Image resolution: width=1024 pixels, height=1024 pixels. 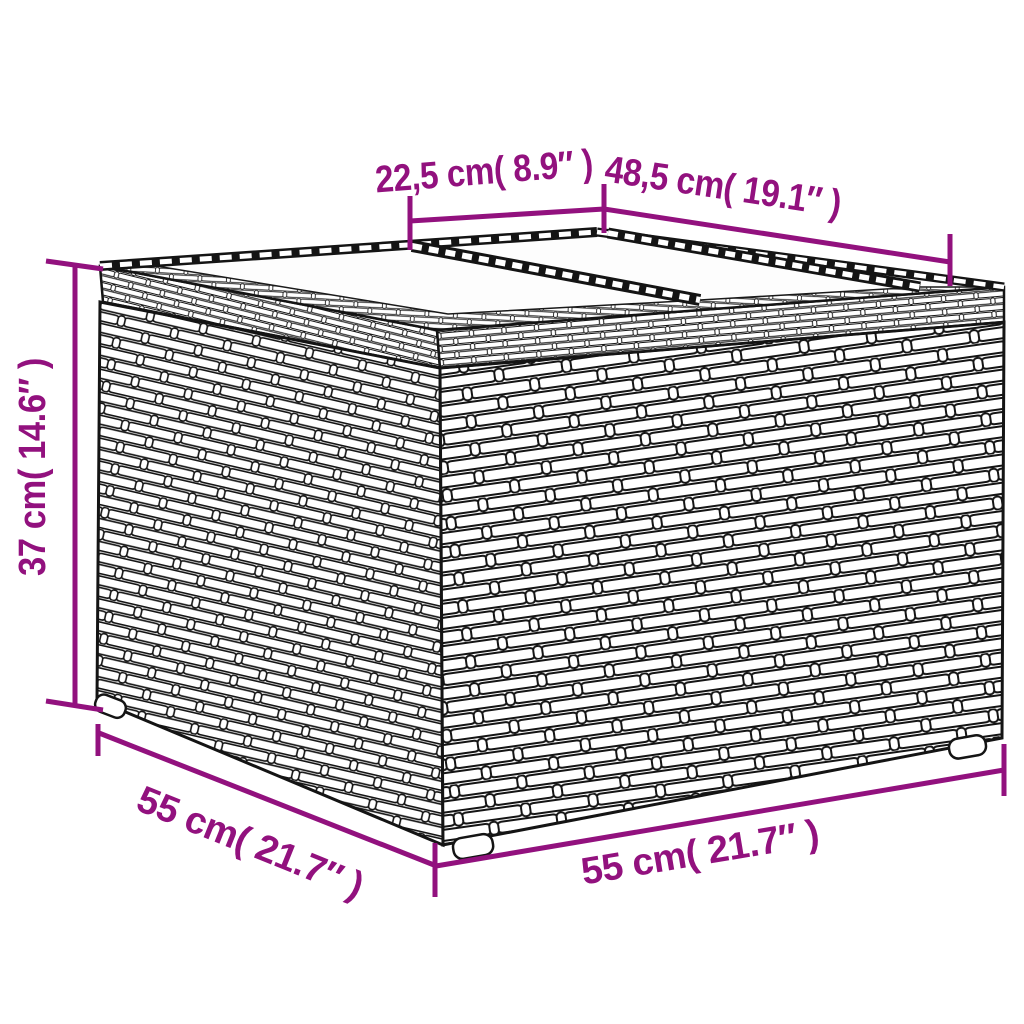 I want to click on dimension-top-right, so click(x=778, y=246).